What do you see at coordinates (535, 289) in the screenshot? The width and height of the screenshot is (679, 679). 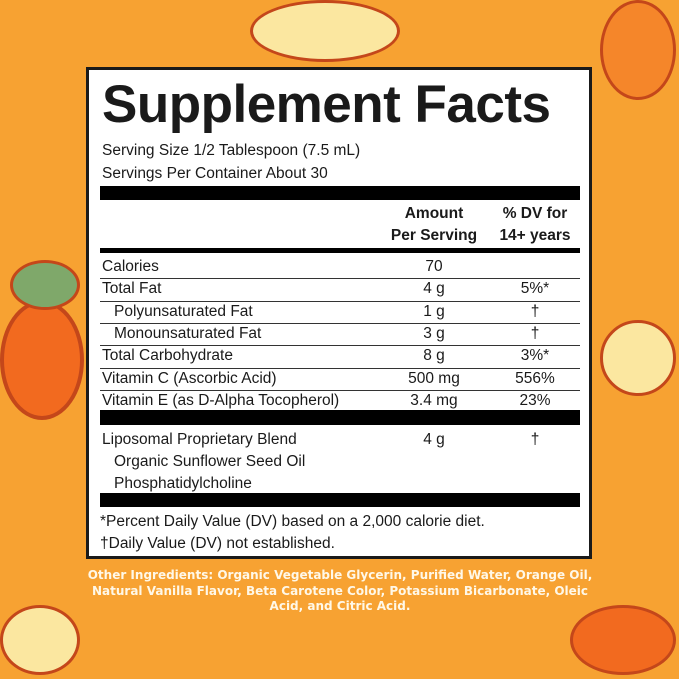 I see `row-dv: 5%*` at bounding box center [535, 289].